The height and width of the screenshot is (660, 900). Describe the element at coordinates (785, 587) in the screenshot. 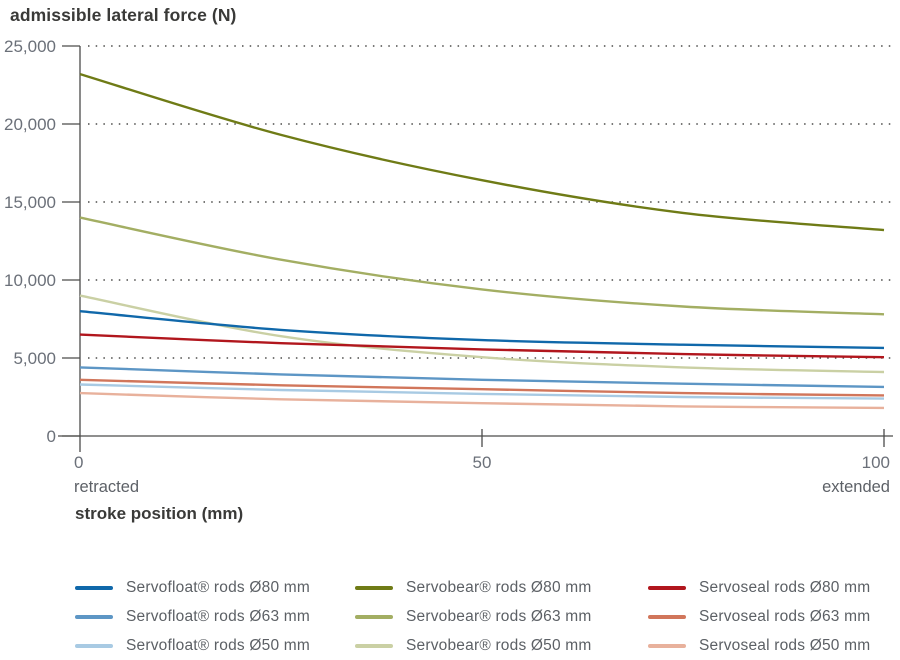

I see `legend-label: Servoseal rods Ø80 mm` at that location.